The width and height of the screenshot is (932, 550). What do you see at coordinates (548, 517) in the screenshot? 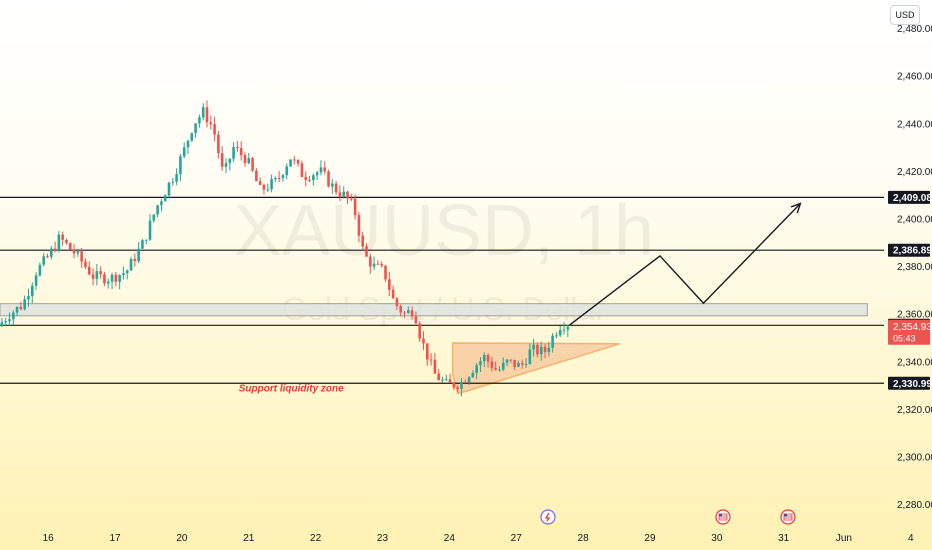
I see `dividend-icon` at bounding box center [548, 517].